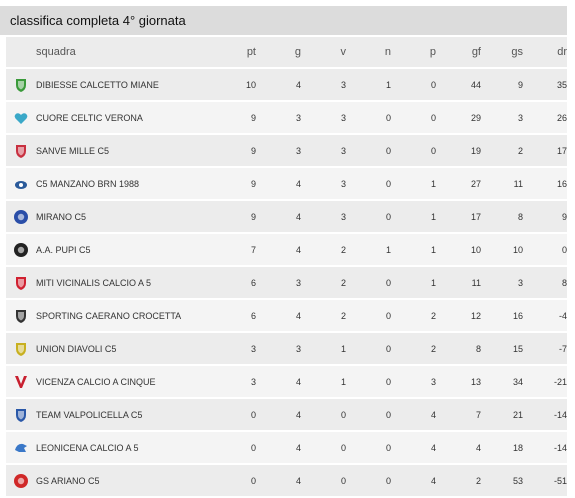  I want to click on shield-green-icon, so click(21, 85).